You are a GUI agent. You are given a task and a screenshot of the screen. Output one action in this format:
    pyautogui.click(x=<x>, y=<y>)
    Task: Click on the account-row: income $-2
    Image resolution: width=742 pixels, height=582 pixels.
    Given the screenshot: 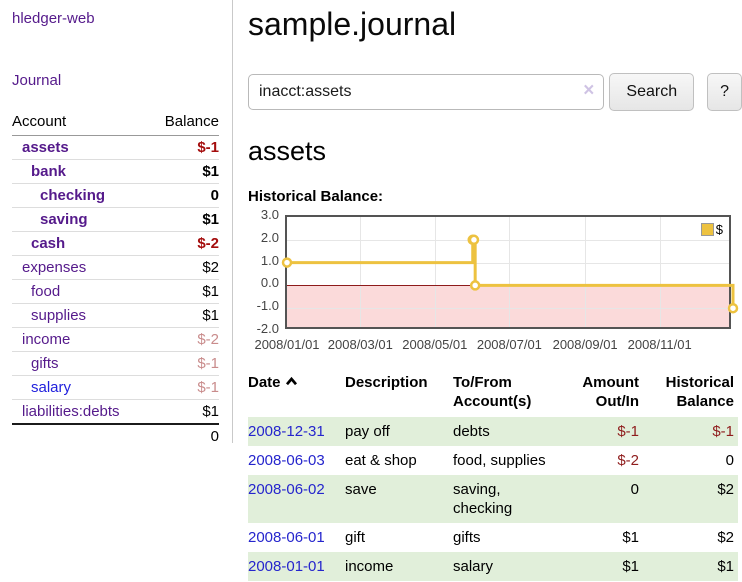 What is the action you would take?
    pyautogui.click(x=115, y=339)
    